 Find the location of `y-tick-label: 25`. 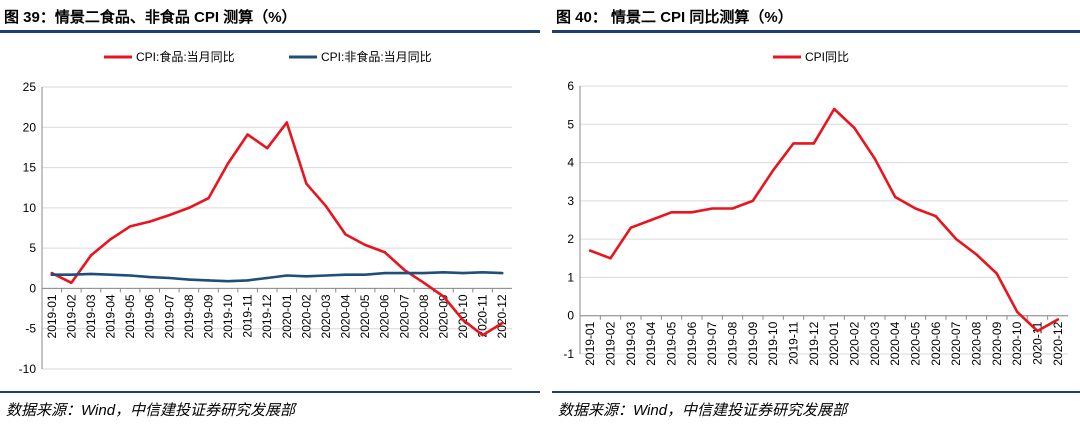

y-tick-label: 25 is located at coordinates (30, 87).